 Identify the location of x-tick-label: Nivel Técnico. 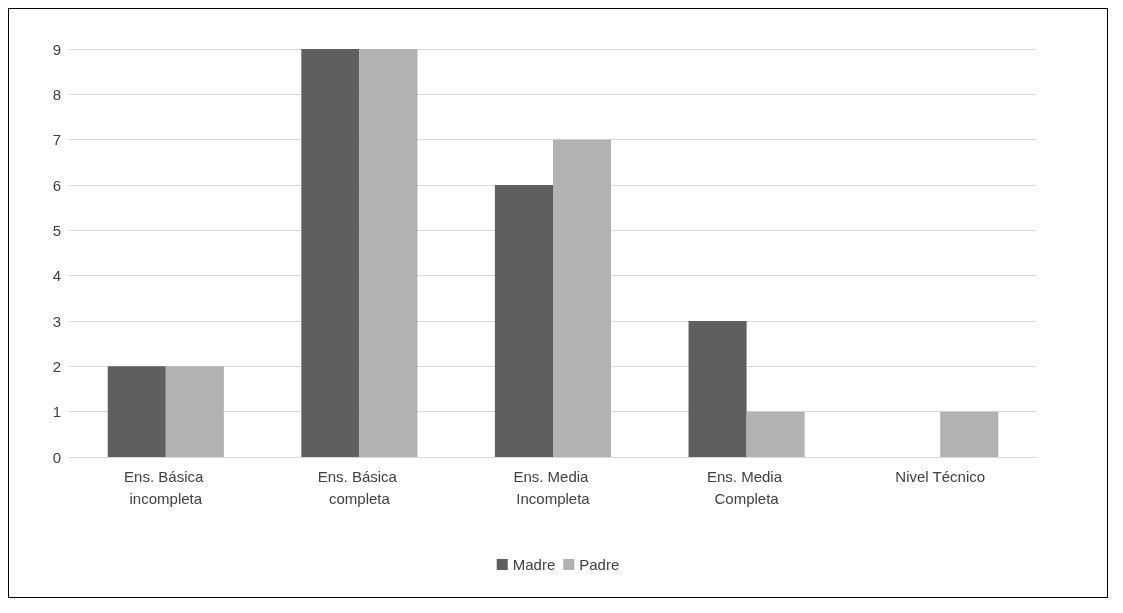
(940, 476).